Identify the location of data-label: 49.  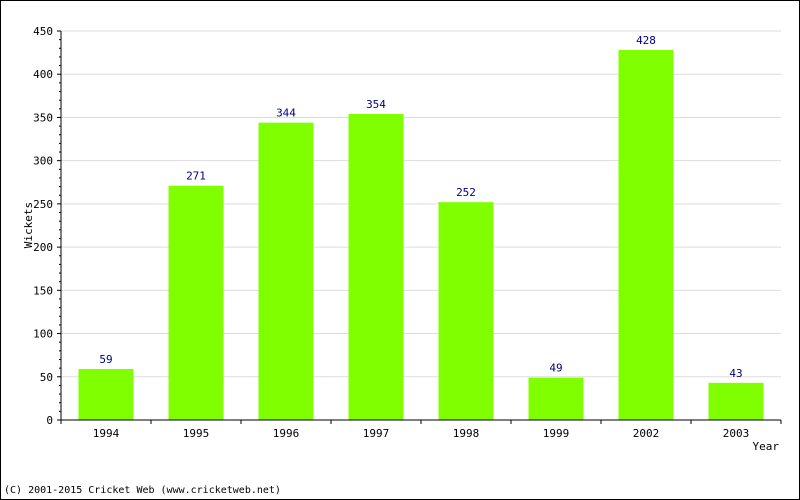
(555, 368).